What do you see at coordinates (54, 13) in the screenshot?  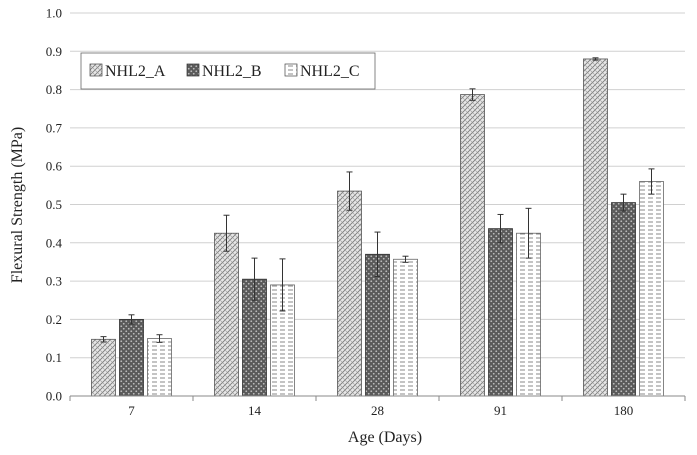 I see `y-tick-label: 1.0` at bounding box center [54, 13].